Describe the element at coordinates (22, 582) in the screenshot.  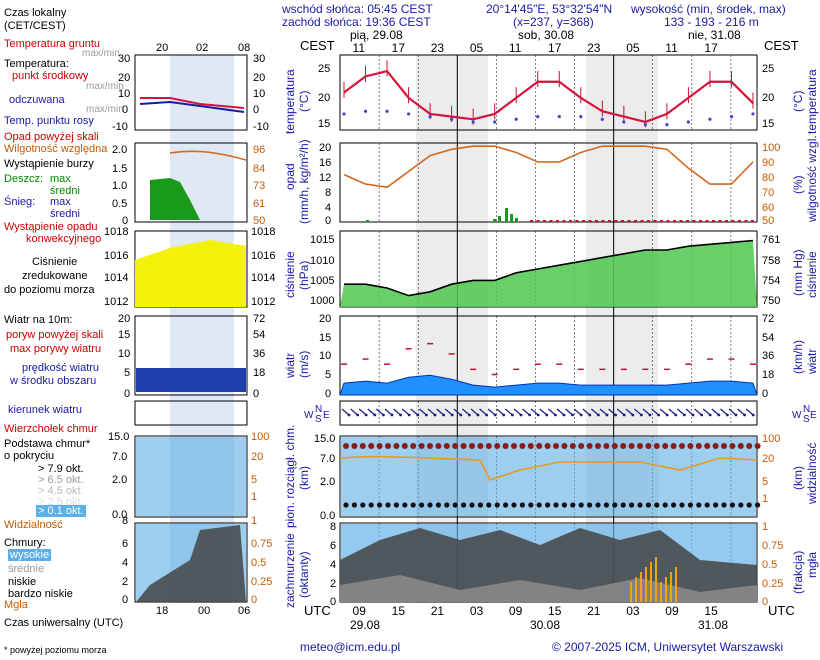
I see `legend-clouds-low: niskie` at that location.